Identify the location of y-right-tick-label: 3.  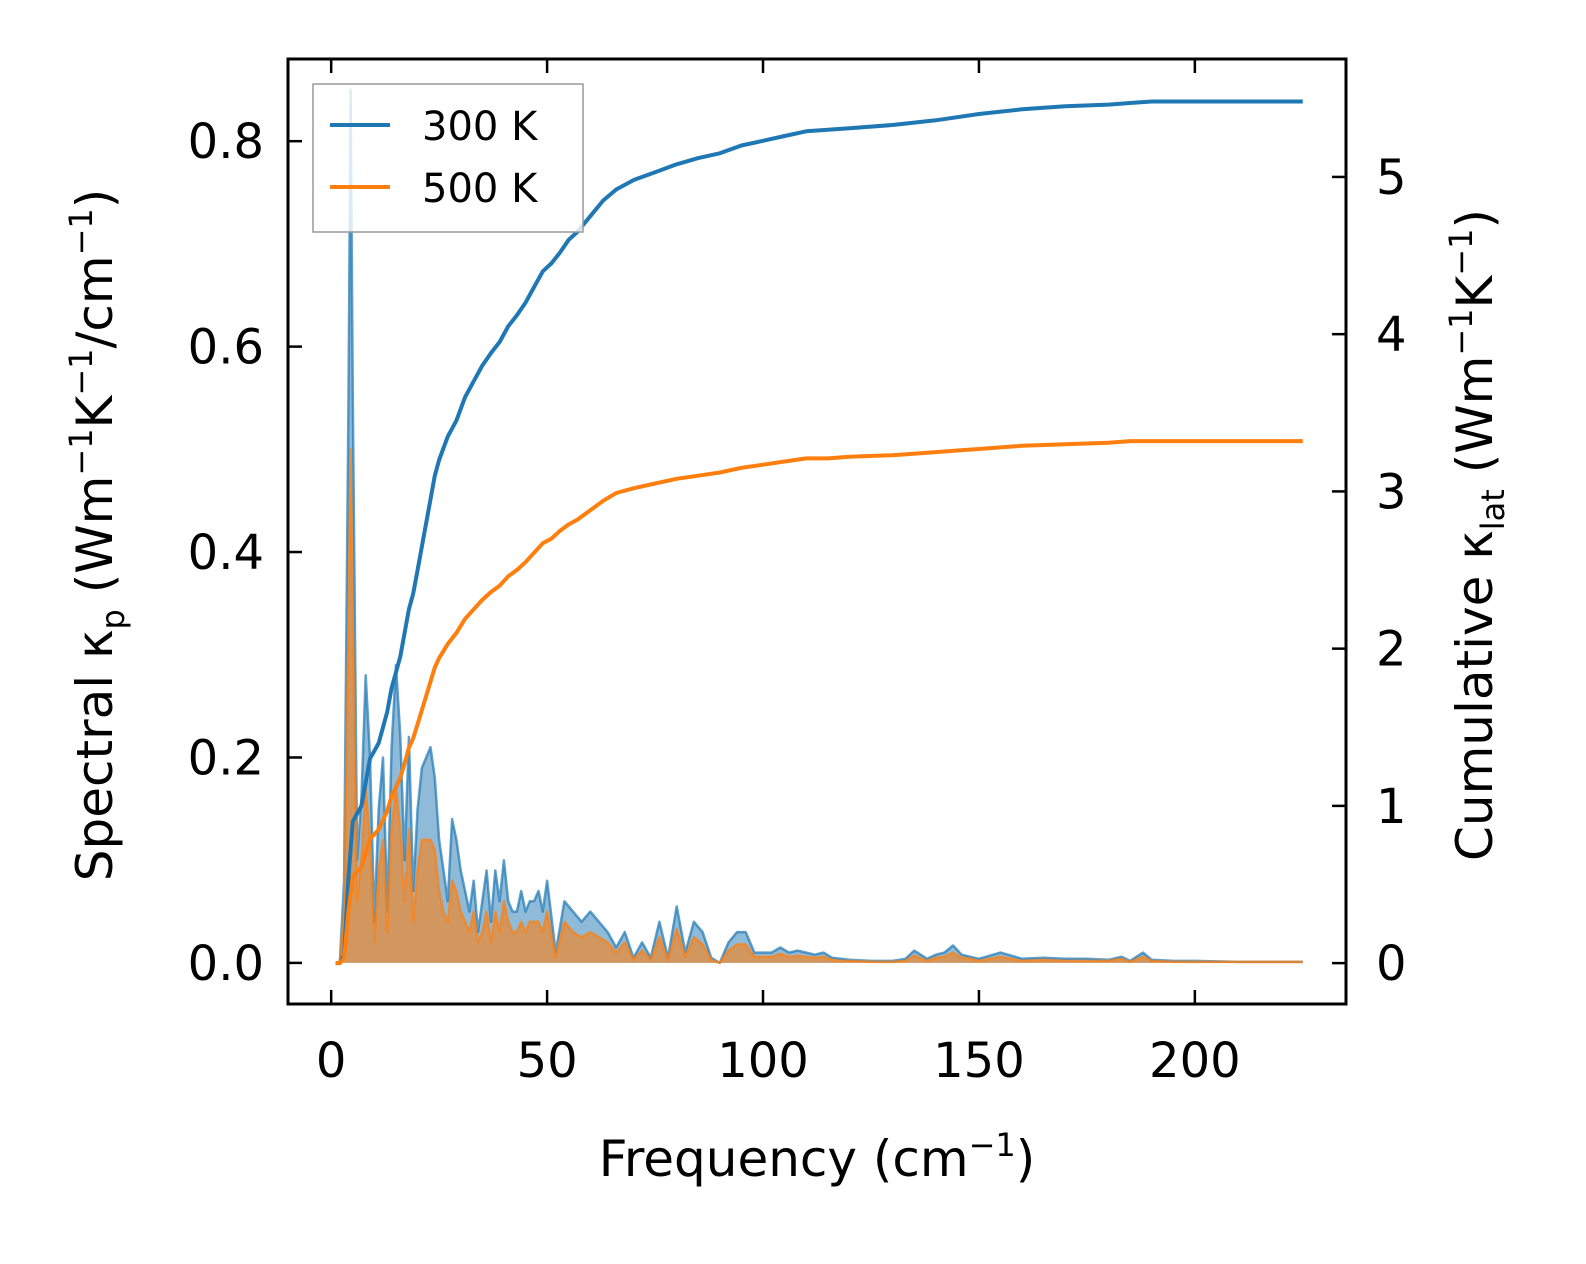
(1391, 492).